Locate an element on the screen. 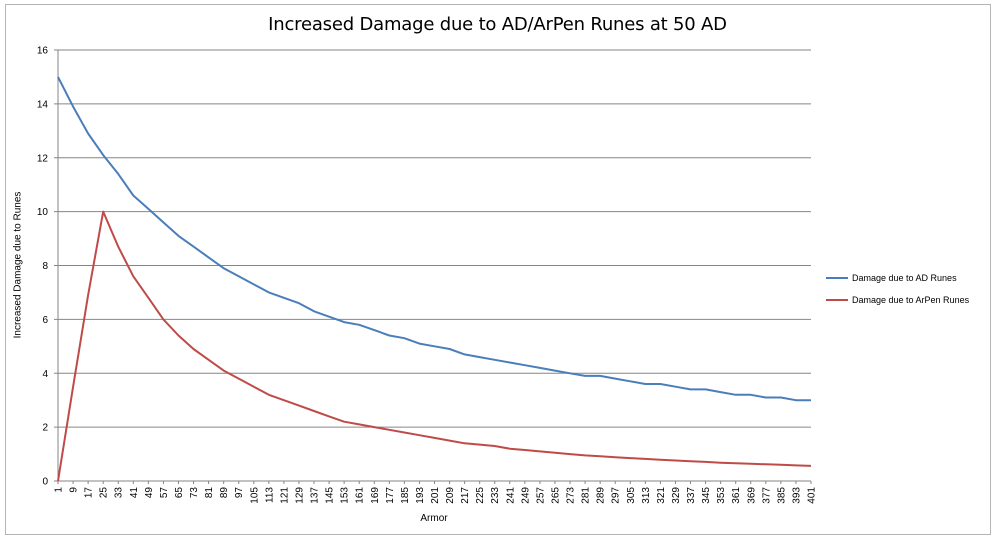  x-tick-label: 249 is located at coordinates (525, 495).